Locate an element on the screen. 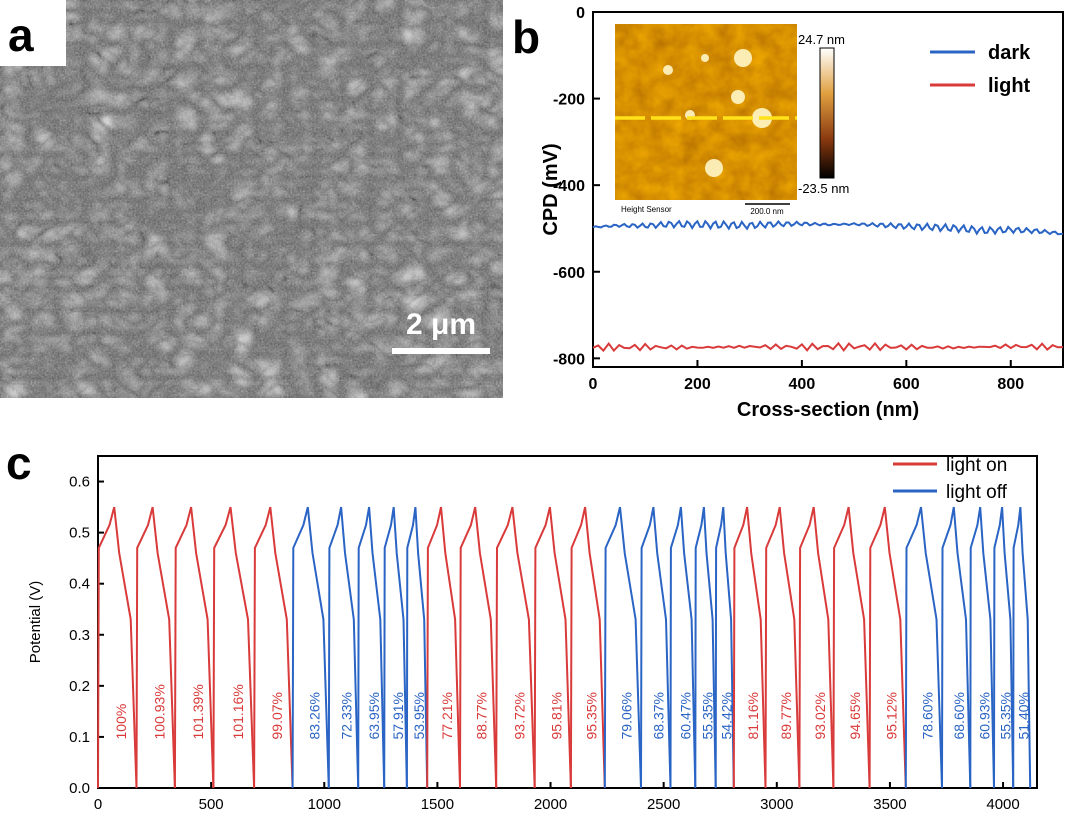 This screenshot has height=823, width=1078. retention-label: 79.06% is located at coordinates (627, 715).